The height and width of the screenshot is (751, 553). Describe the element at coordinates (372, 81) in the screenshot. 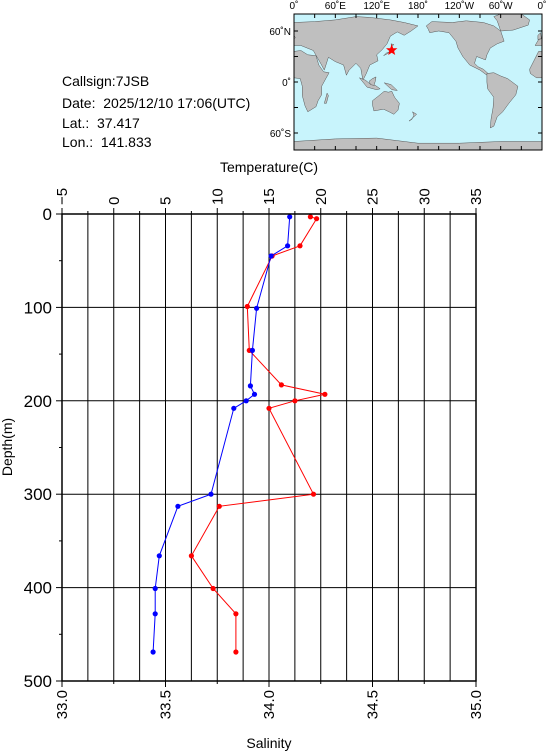

I see `land-borneo` at that location.